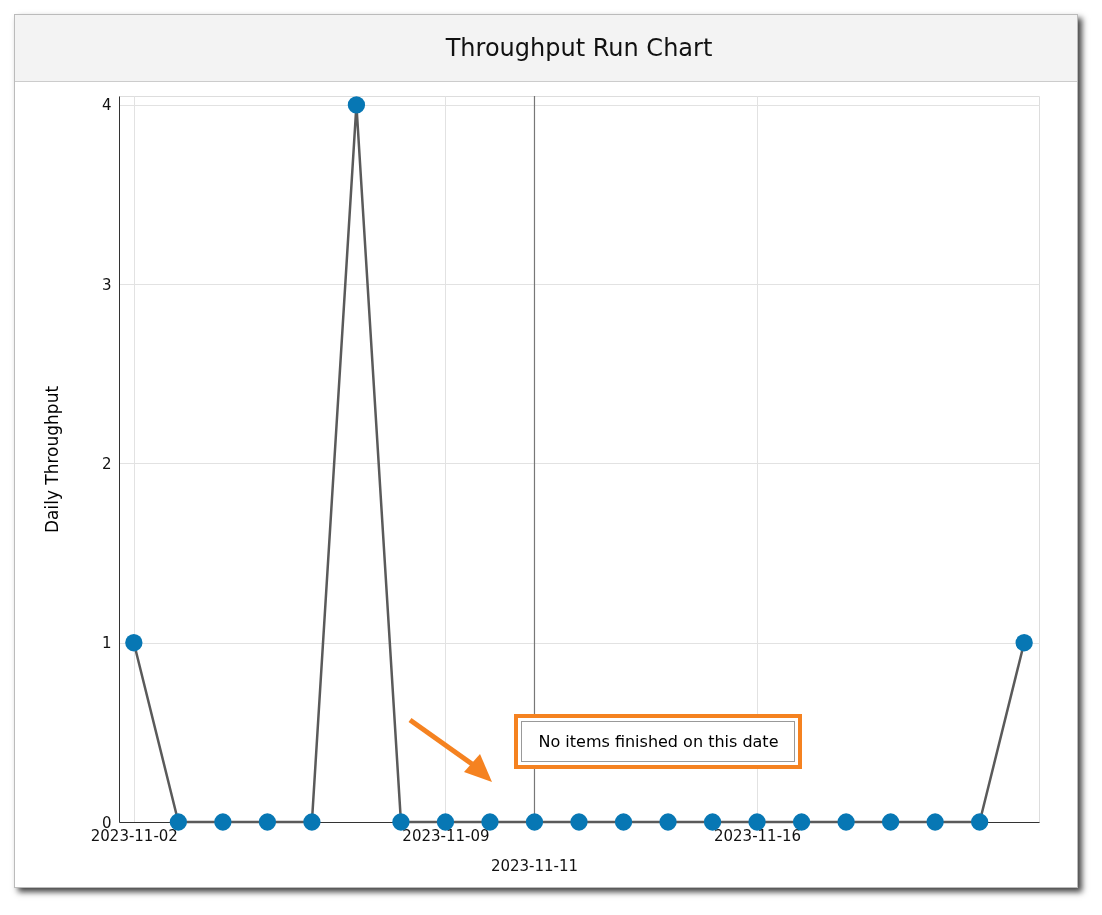 Image resolution: width=1102 pixels, height=915 pixels. What do you see at coordinates (106, 284) in the screenshot?
I see `y-tick-label: 3` at bounding box center [106, 284].